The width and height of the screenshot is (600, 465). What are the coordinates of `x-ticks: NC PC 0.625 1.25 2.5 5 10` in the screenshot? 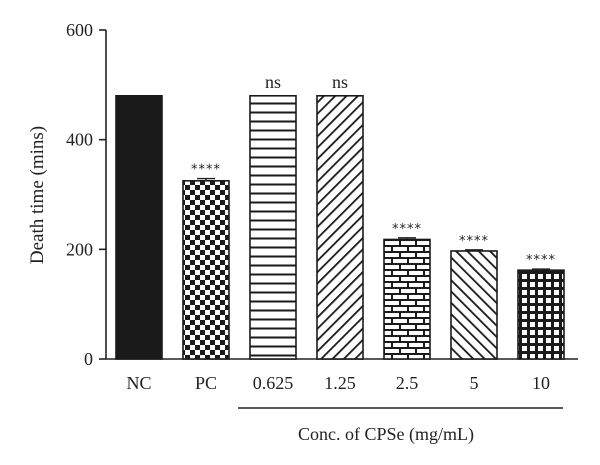 It's located at (338, 383).